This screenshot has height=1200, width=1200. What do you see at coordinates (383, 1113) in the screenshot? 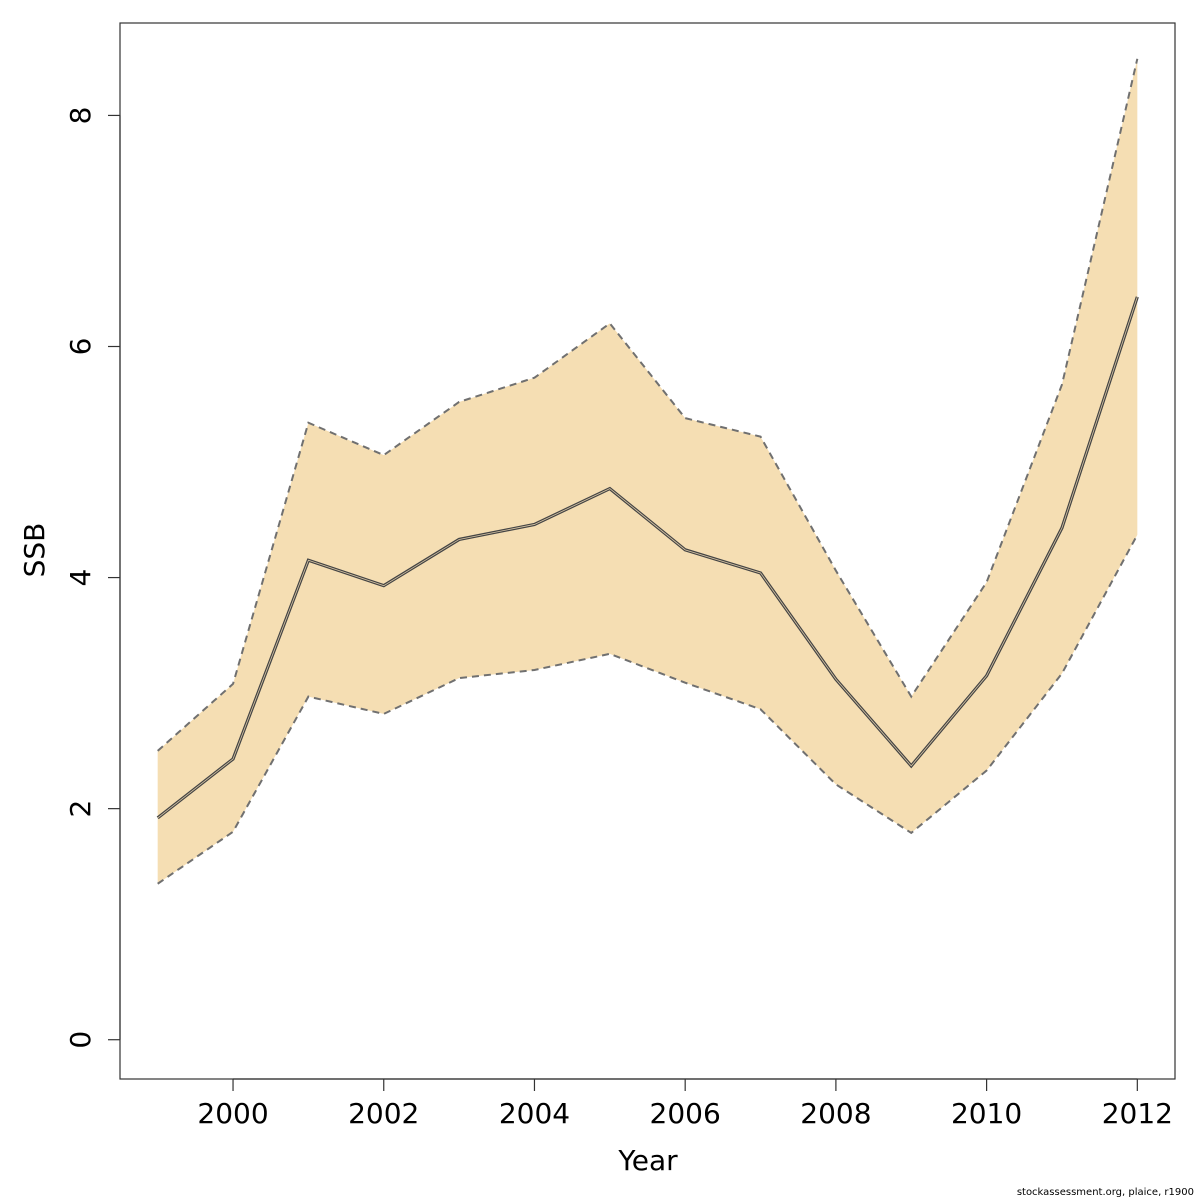
I see `x-tick-label: 2002` at bounding box center [383, 1113].